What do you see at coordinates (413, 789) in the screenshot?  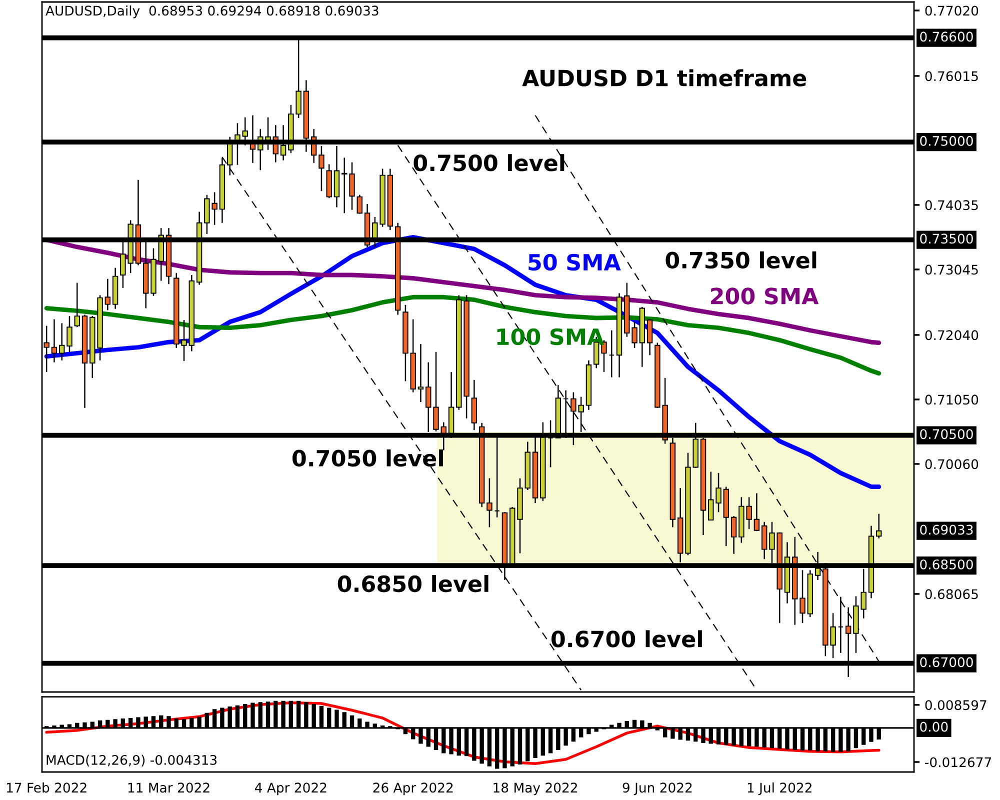 I see `x-tick-label: 26 Apr 2022` at bounding box center [413, 789].